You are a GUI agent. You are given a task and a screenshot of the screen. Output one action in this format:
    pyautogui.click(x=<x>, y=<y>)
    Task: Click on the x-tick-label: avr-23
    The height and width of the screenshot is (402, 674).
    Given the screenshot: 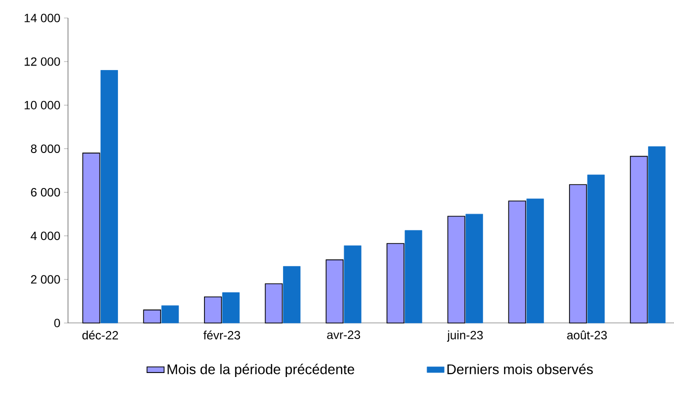 What is the action you would take?
    pyautogui.click(x=343, y=335)
    